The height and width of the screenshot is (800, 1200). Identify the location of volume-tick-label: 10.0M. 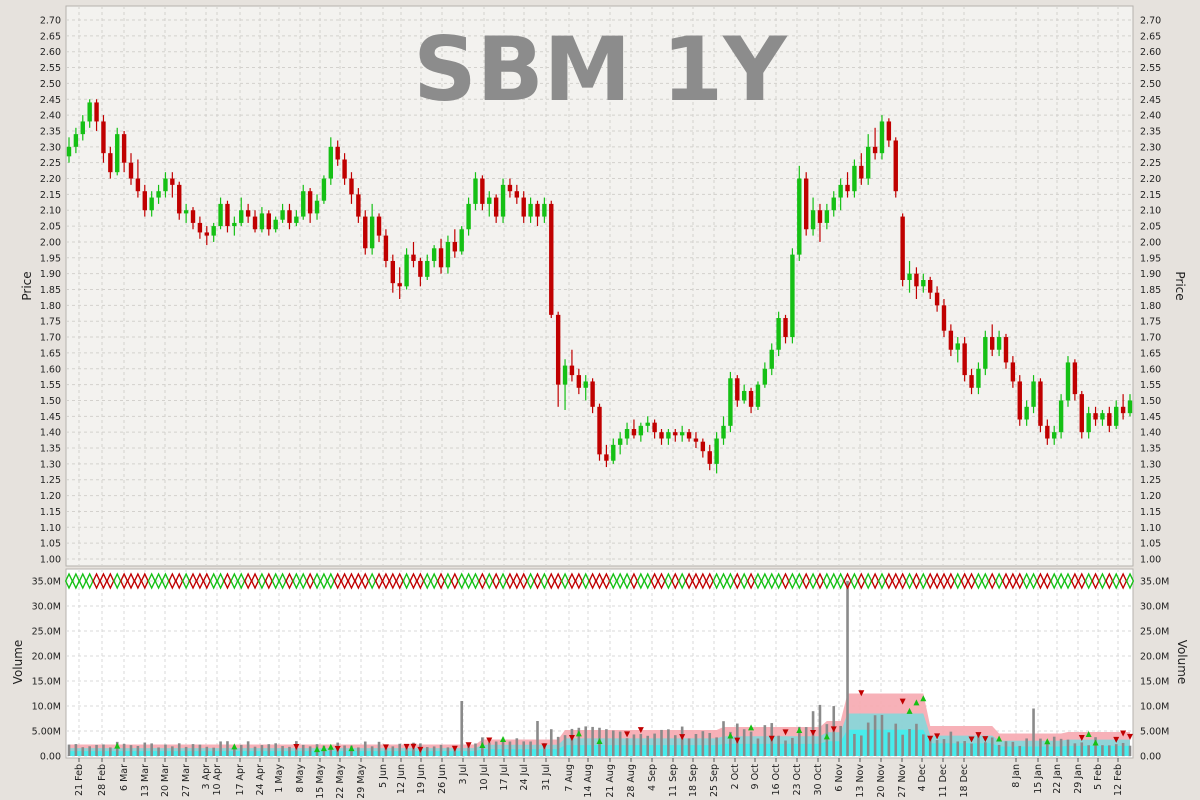
(1154, 707).